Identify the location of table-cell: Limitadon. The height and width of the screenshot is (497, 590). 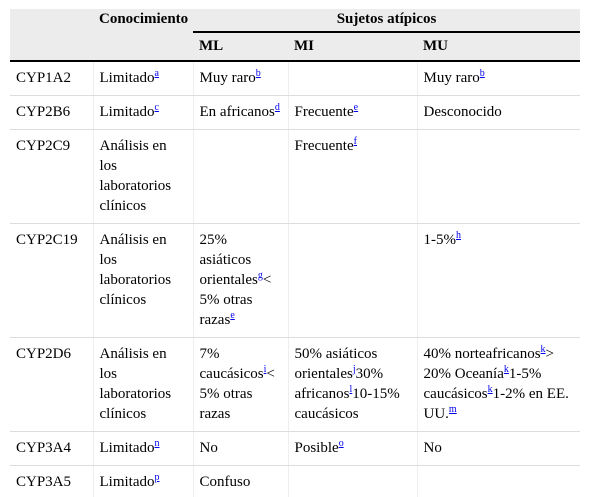
(143, 448).